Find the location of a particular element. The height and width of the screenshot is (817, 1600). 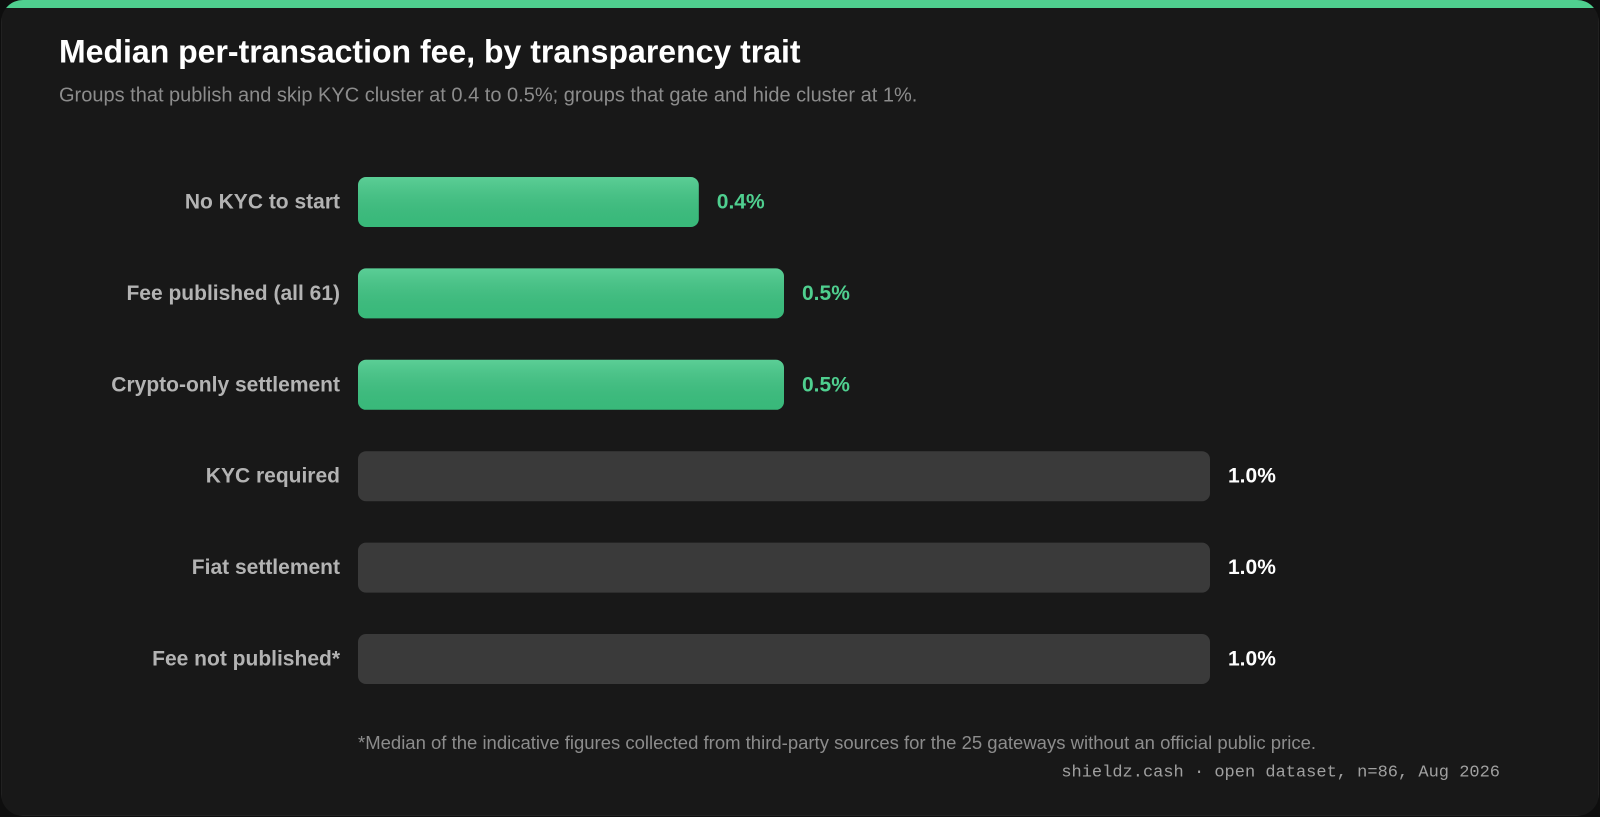

category-label: No KYC to start is located at coordinates (262, 202).